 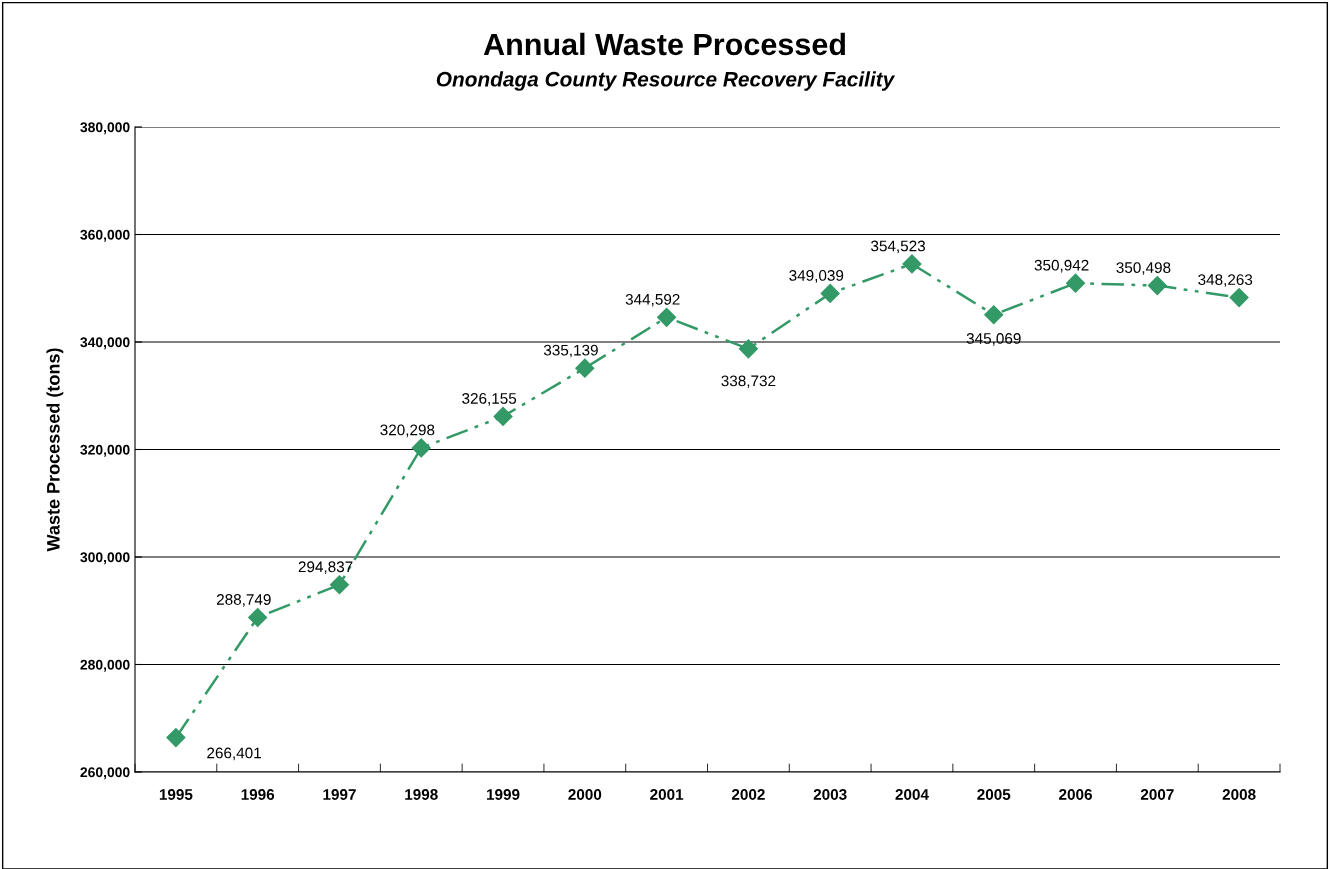 I want to click on data-label: 320,298, so click(x=407, y=431).